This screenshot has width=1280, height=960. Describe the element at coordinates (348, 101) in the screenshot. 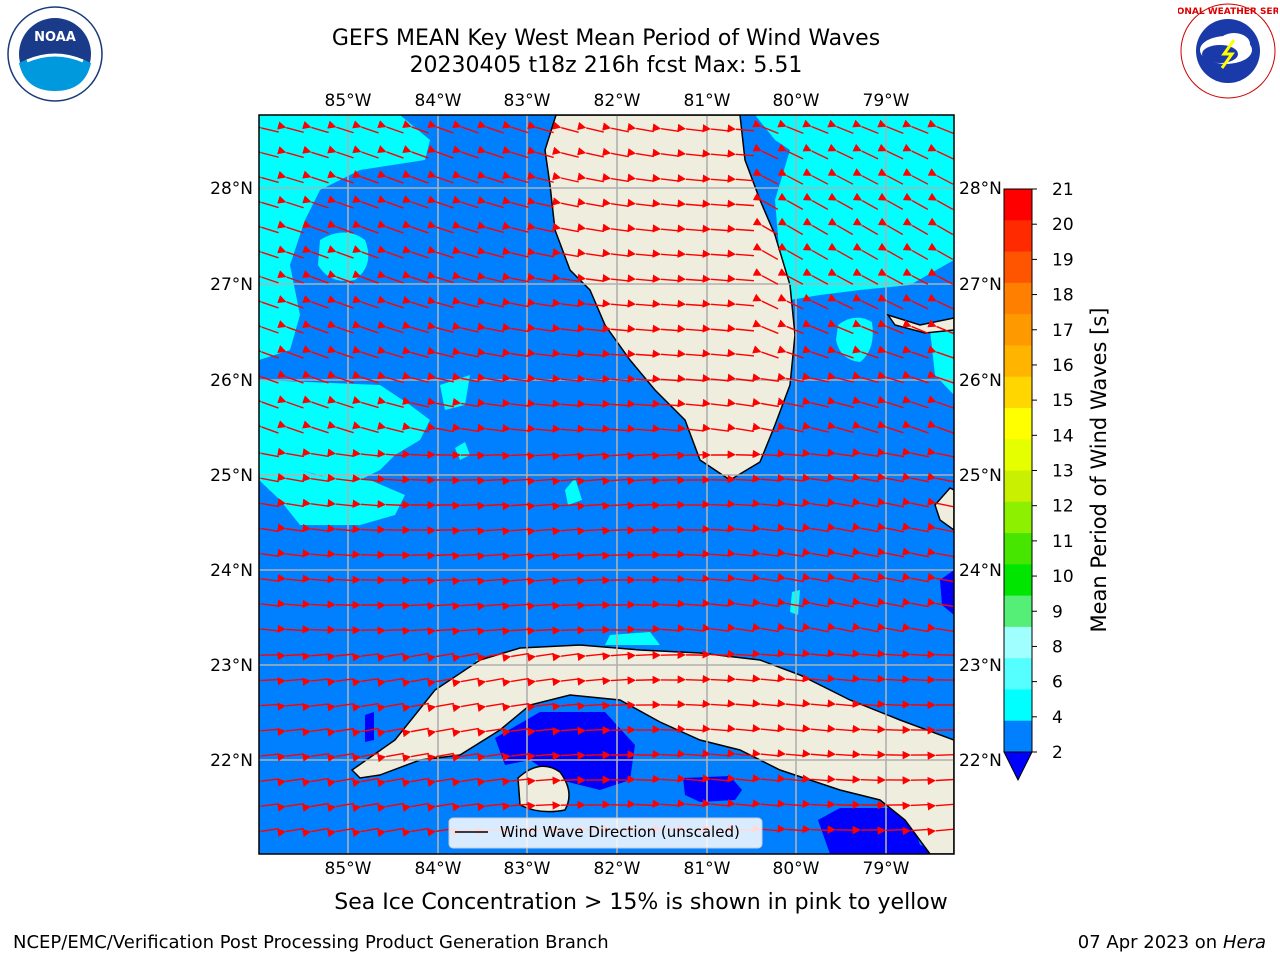

I see `lon-label: 85°W` at that location.